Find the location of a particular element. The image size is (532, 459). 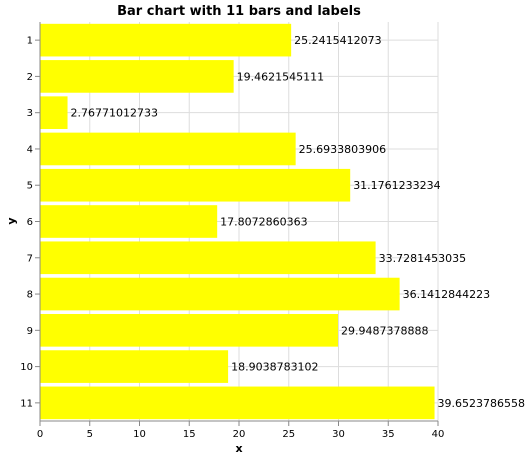

bar-value-label: 18.9038783102 is located at coordinates (274, 367).